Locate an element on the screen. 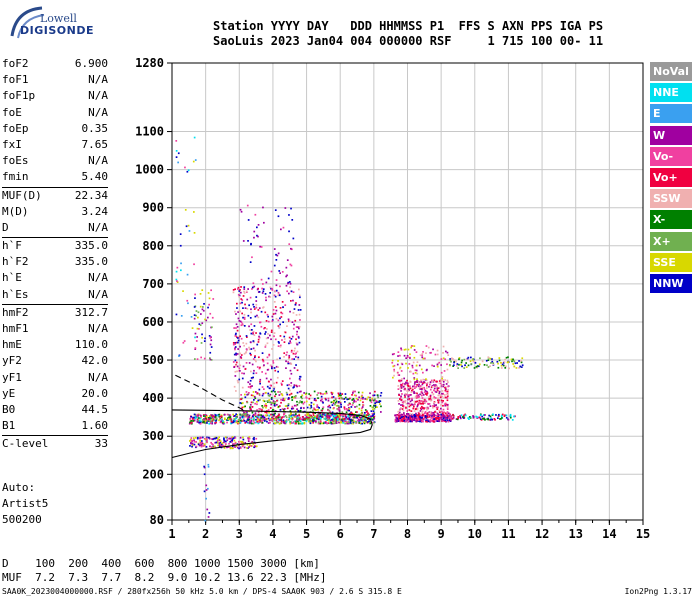  parameter-name: foE is located at coordinates (12, 112).